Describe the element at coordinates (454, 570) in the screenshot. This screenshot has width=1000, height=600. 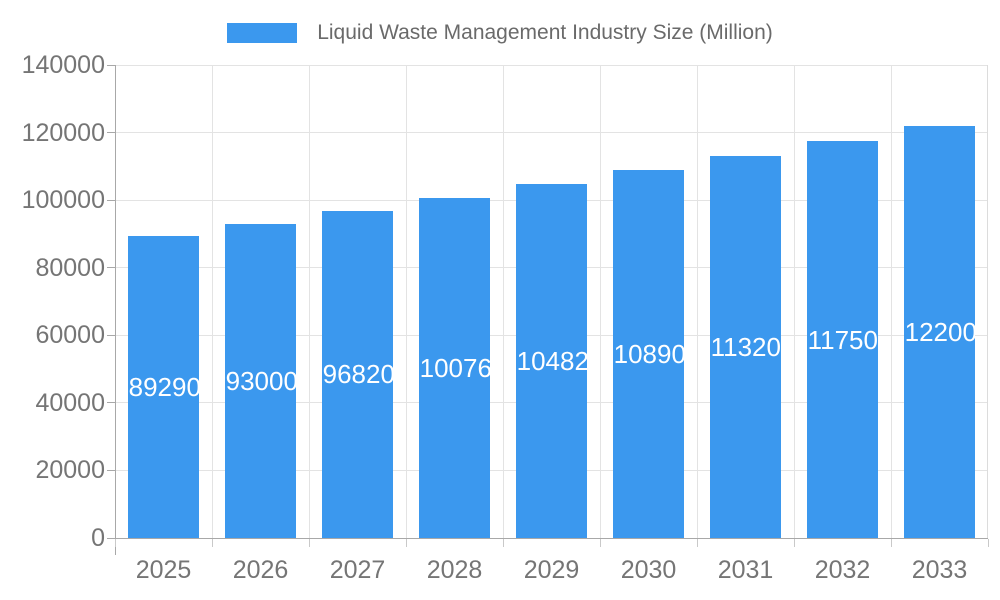
I see `x-axis-tick-label: 2028` at that location.